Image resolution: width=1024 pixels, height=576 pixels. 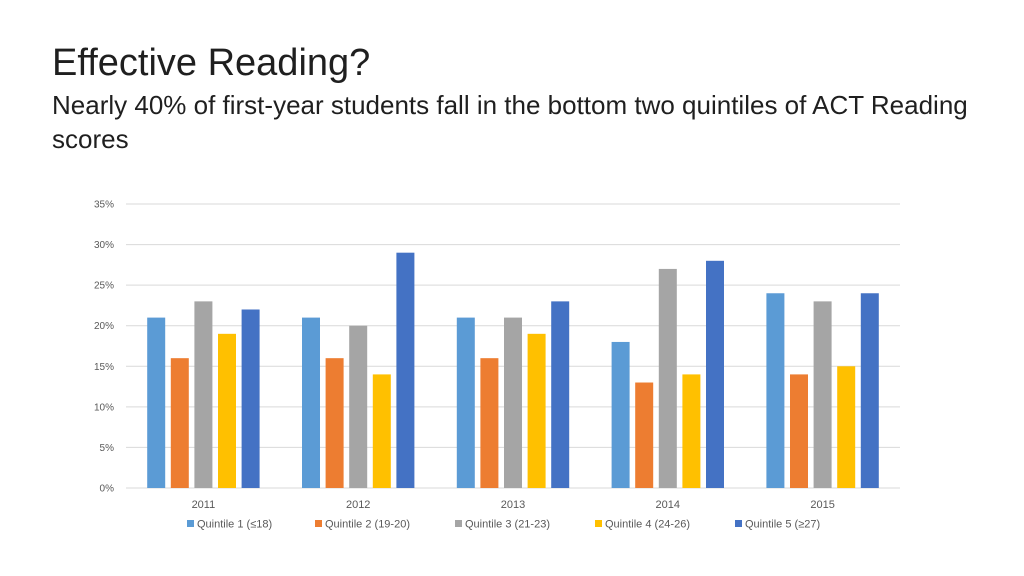 What do you see at coordinates (211, 63) in the screenshot?
I see `slide-title: Effective Reading?` at bounding box center [211, 63].